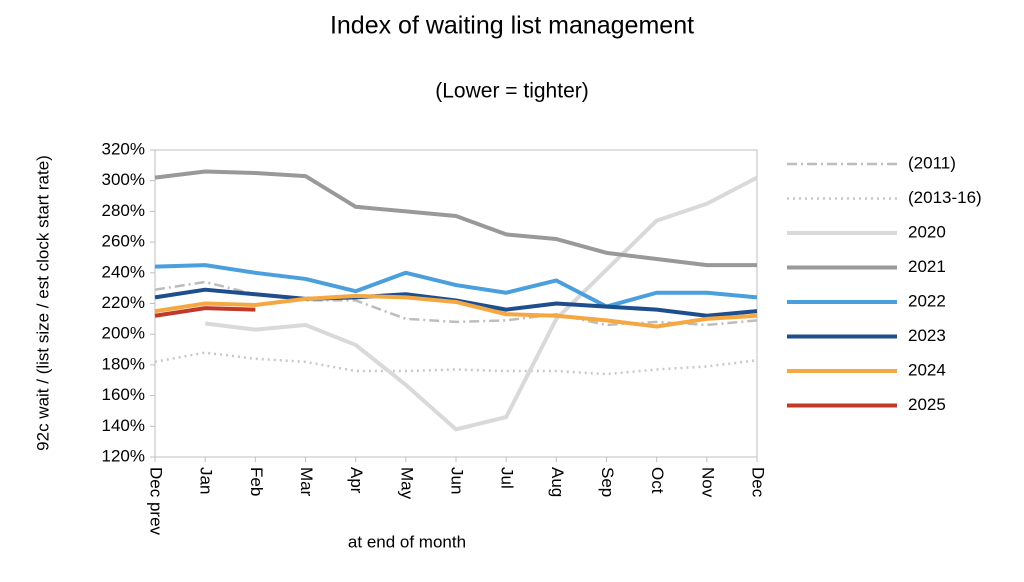  What do you see at coordinates (927, 404) in the screenshot?
I see `legend-label: 2025` at bounding box center [927, 404].